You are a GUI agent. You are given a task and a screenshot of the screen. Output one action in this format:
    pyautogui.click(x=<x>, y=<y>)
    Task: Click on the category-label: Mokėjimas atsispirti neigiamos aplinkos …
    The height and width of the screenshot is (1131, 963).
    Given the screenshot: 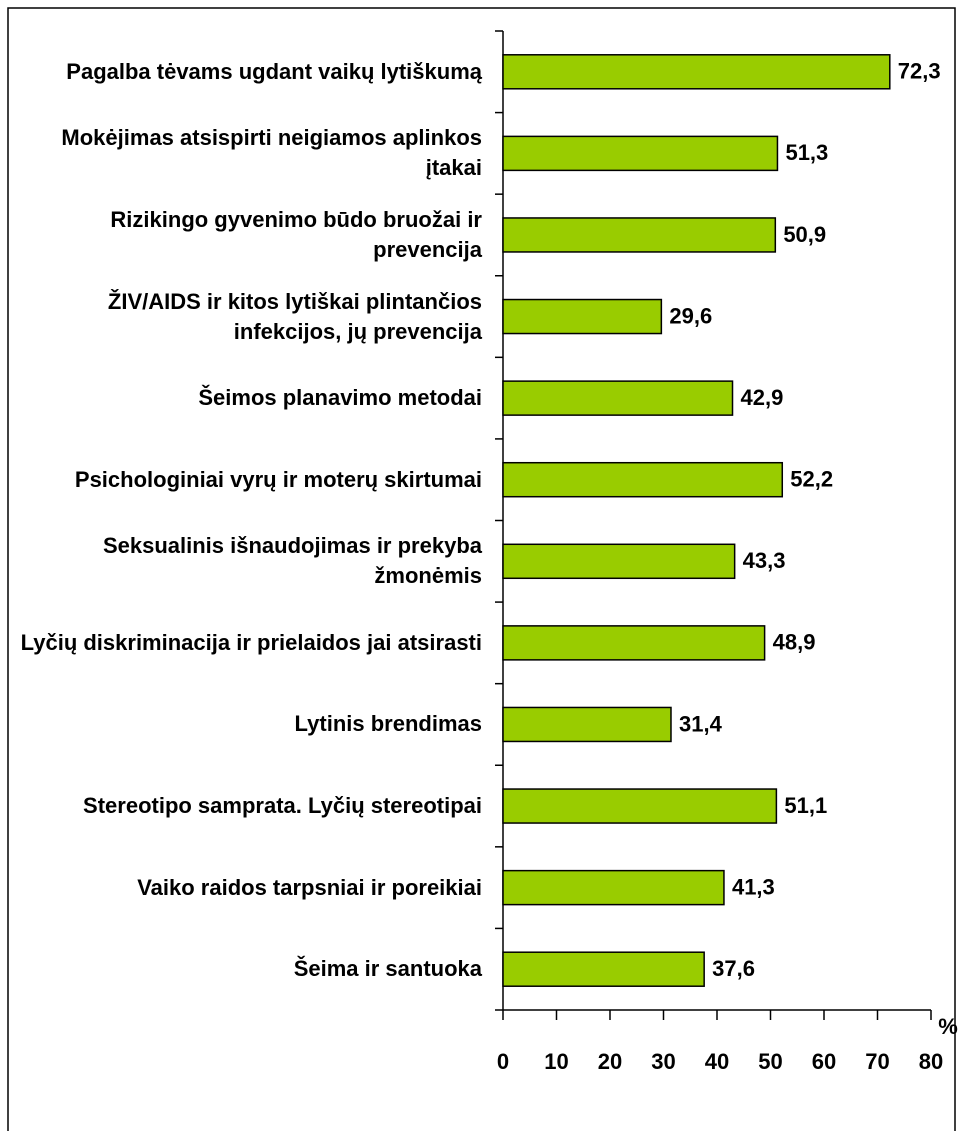 What is the action you would take?
    pyautogui.click(x=271, y=153)
    